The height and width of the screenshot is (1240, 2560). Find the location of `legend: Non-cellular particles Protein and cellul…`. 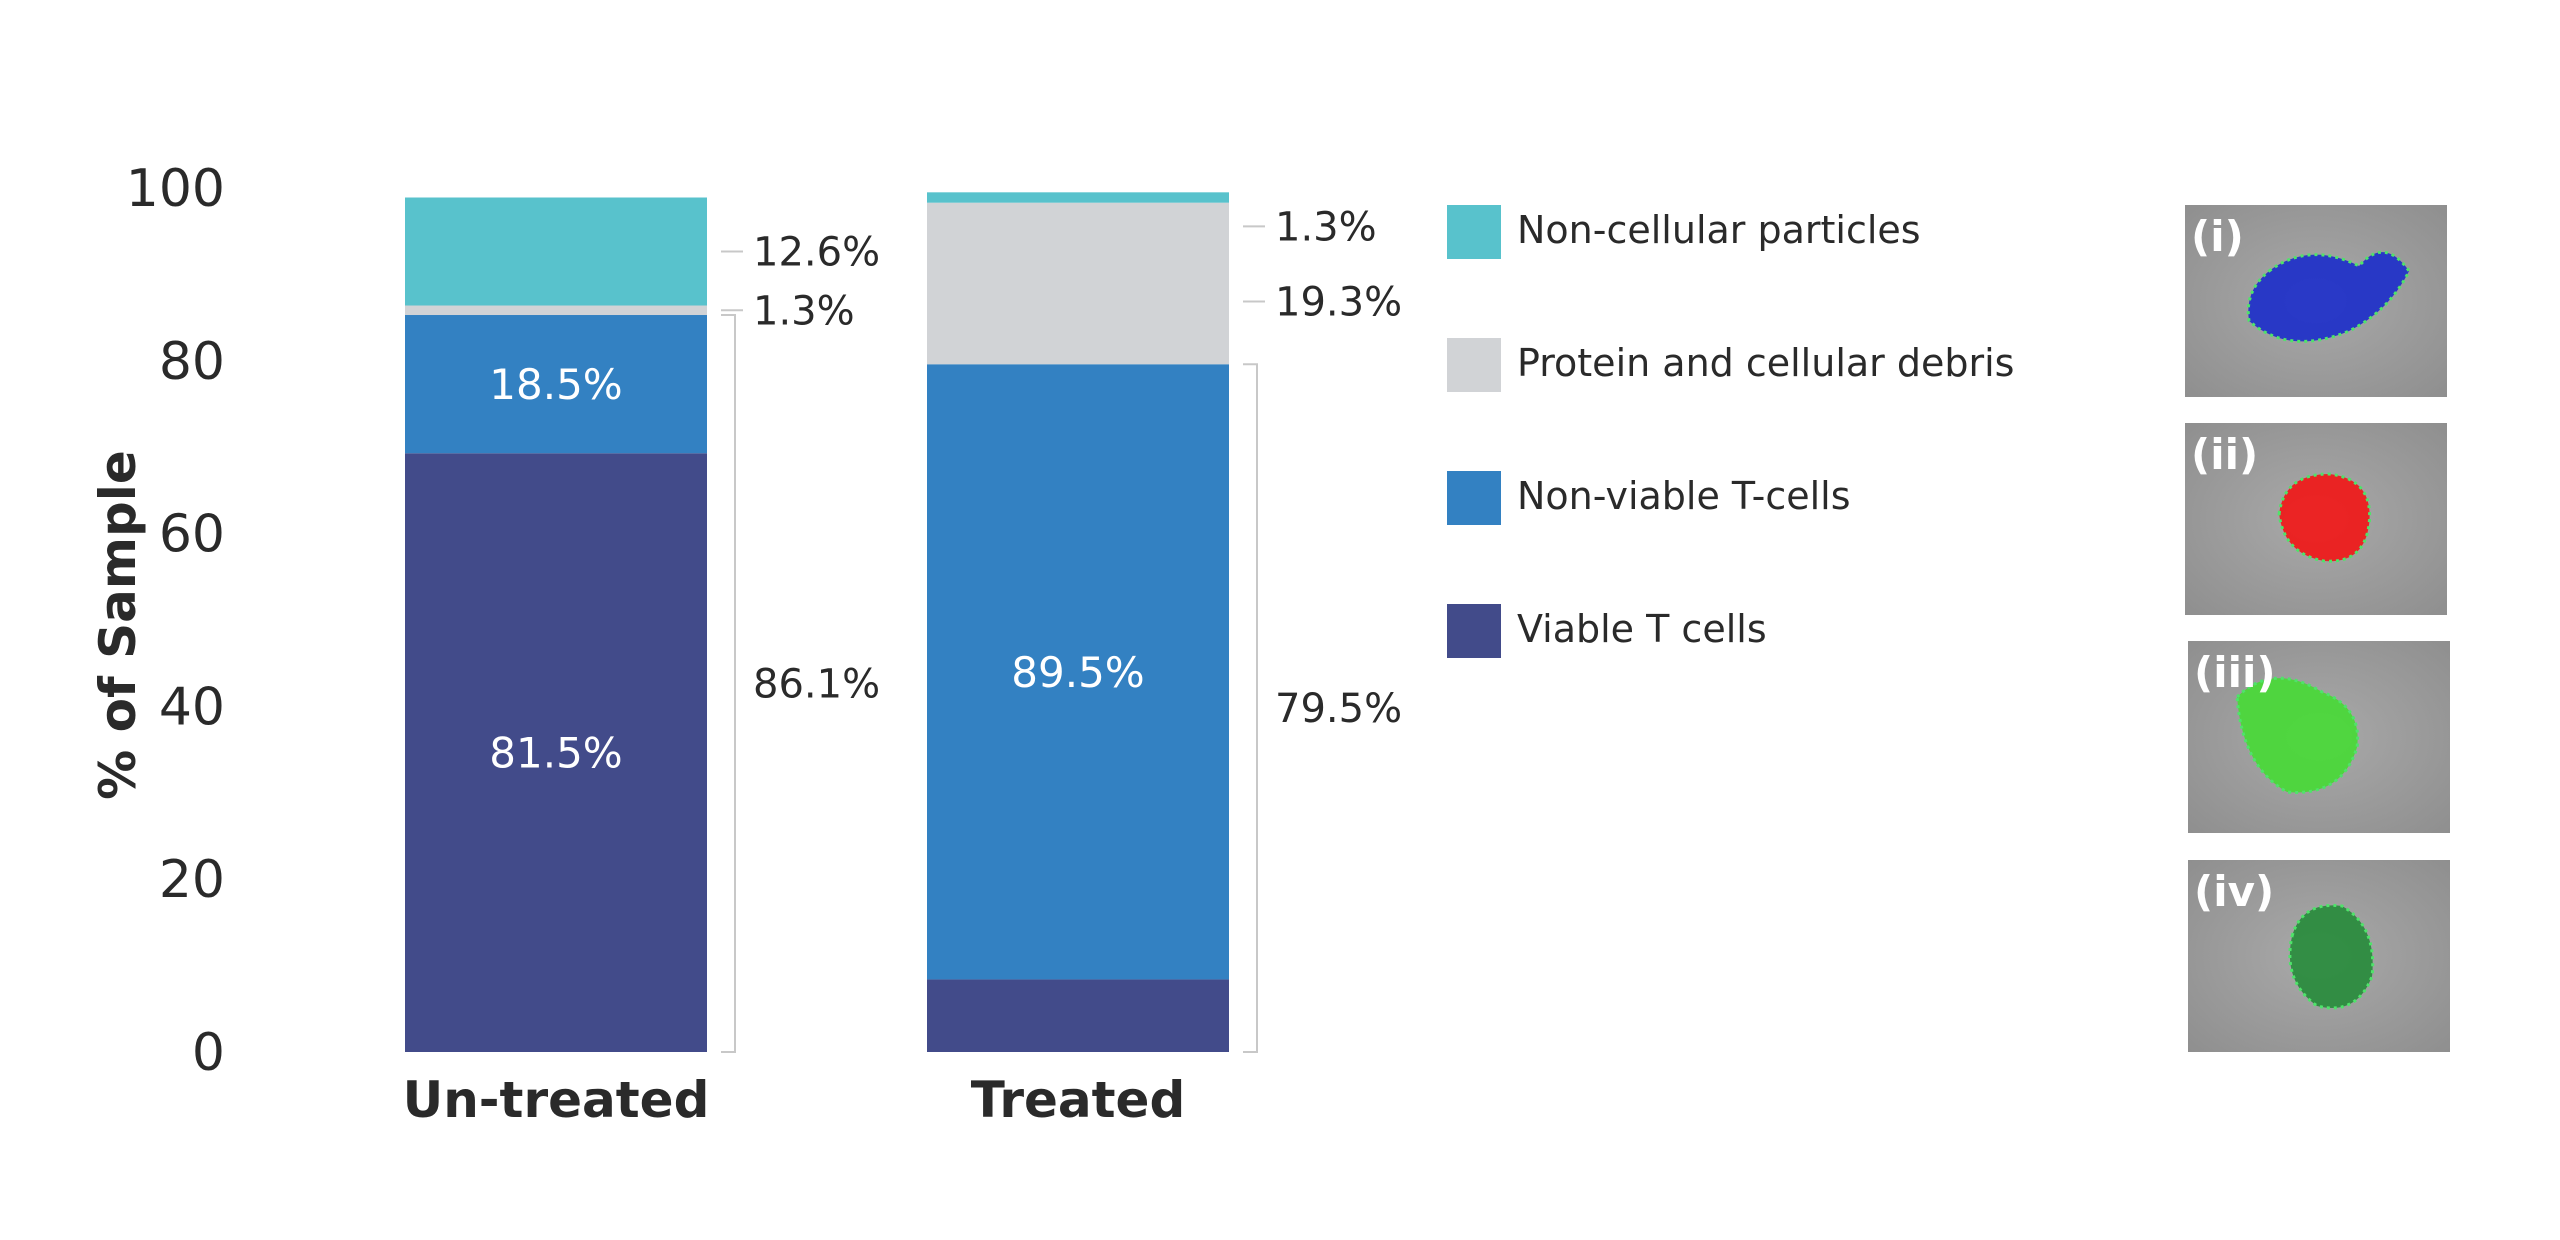

legend: Non-cellular particles Protein and cellul… is located at coordinates (1730, 431).